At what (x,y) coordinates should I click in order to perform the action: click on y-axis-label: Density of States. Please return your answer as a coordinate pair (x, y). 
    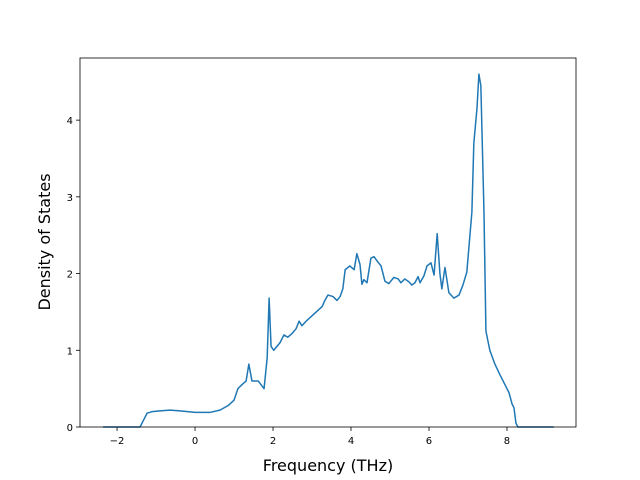
    Looking at the image, I should click on (44, 241).